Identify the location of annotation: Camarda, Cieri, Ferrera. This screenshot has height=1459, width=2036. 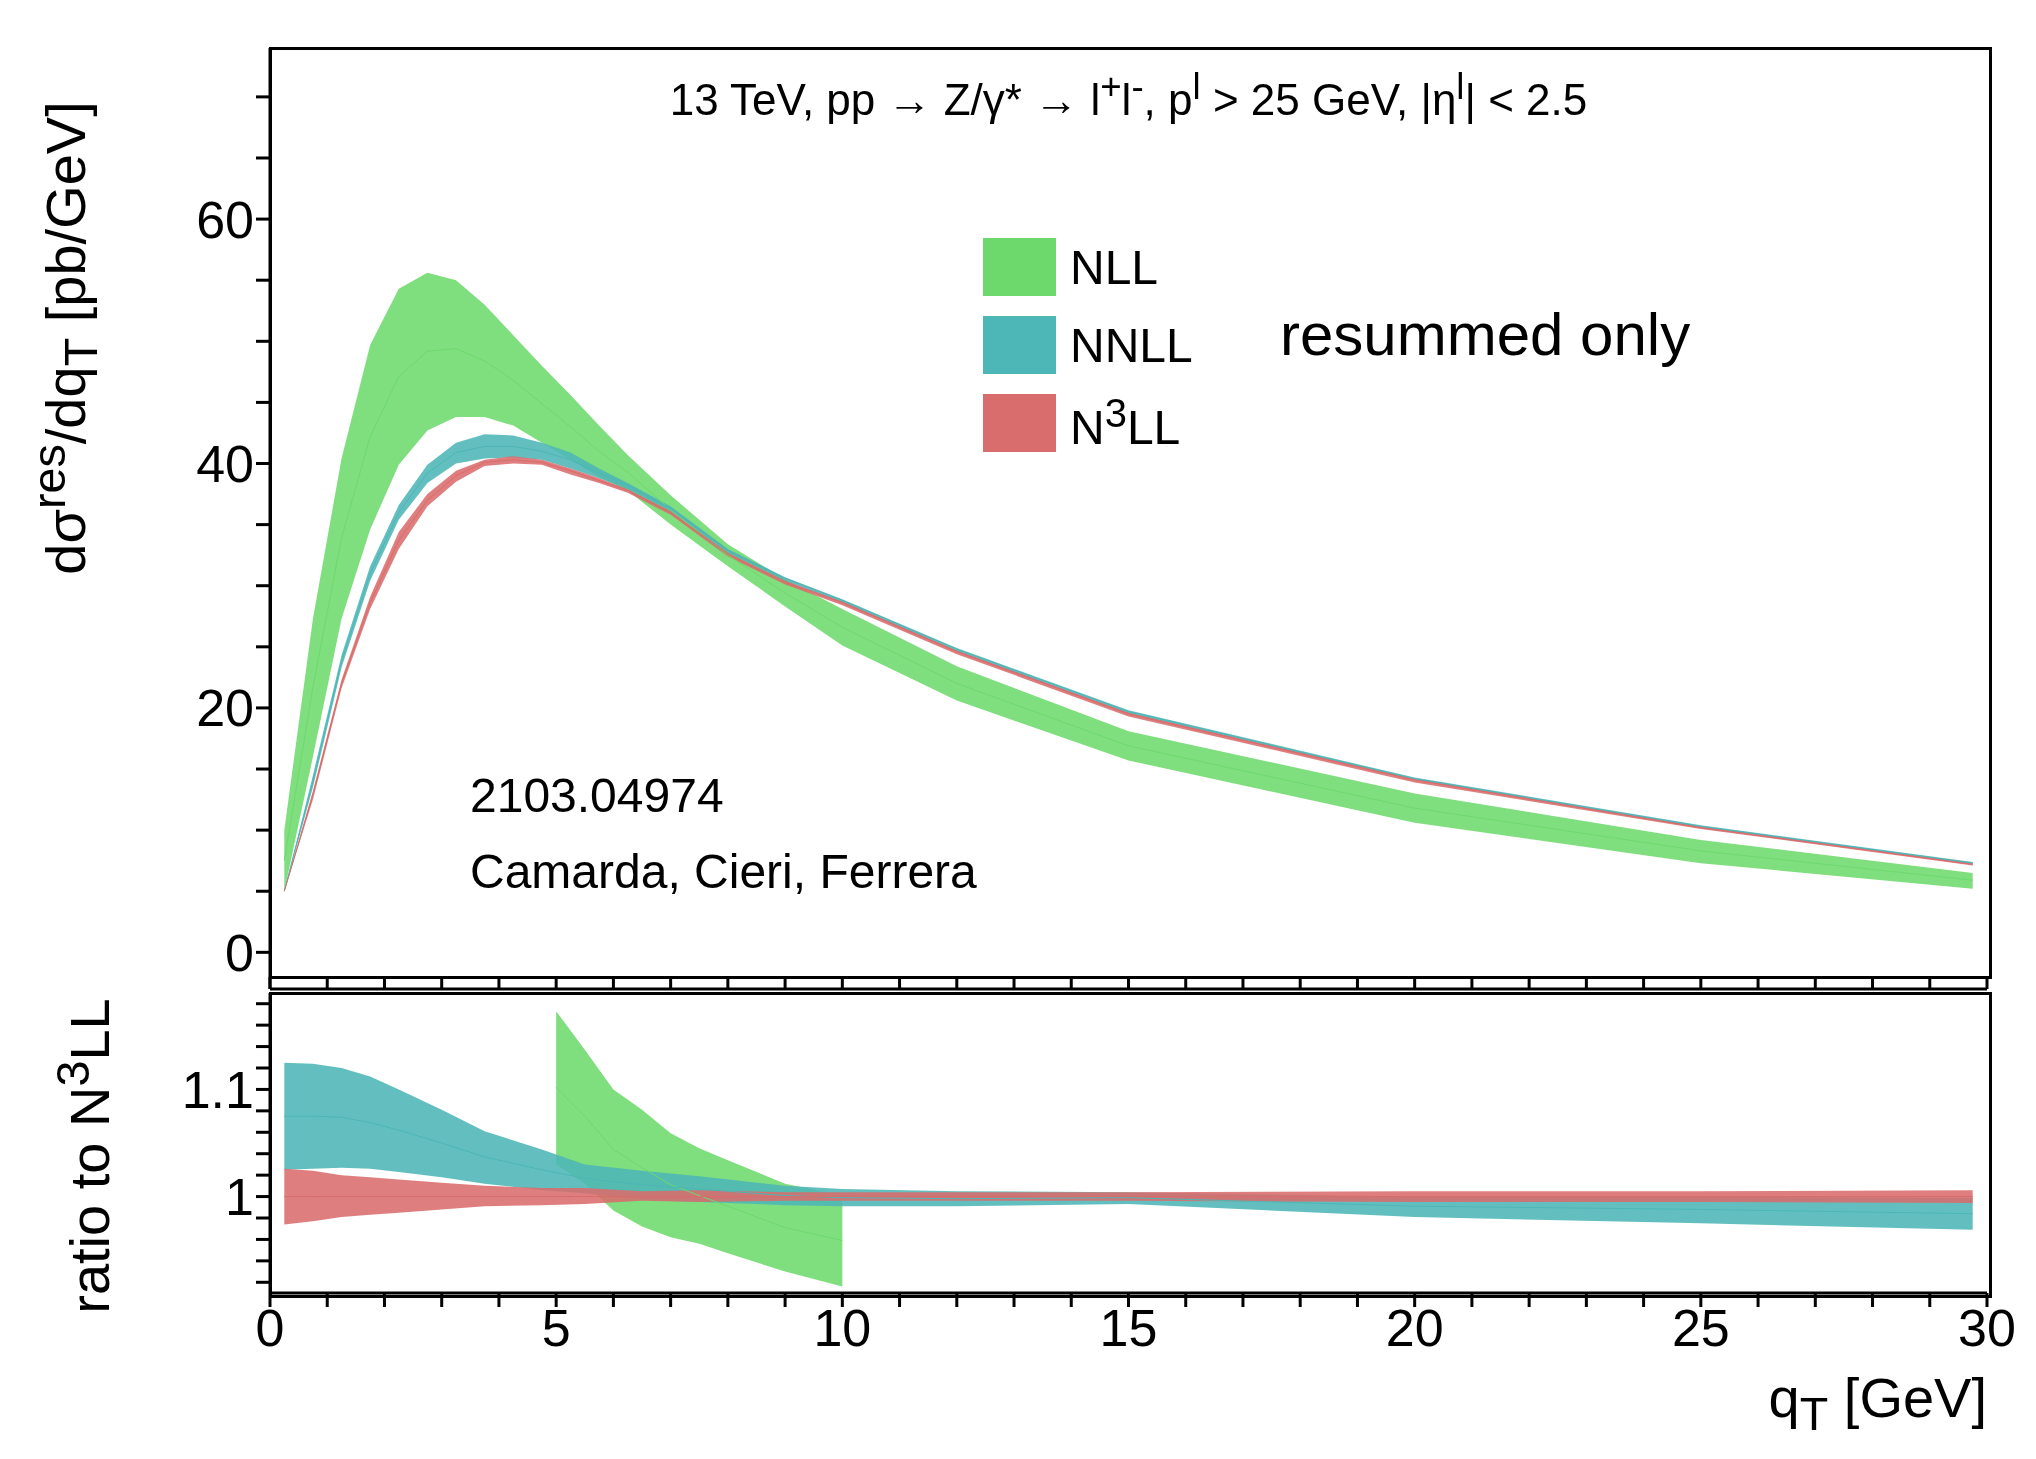
(723, 871).